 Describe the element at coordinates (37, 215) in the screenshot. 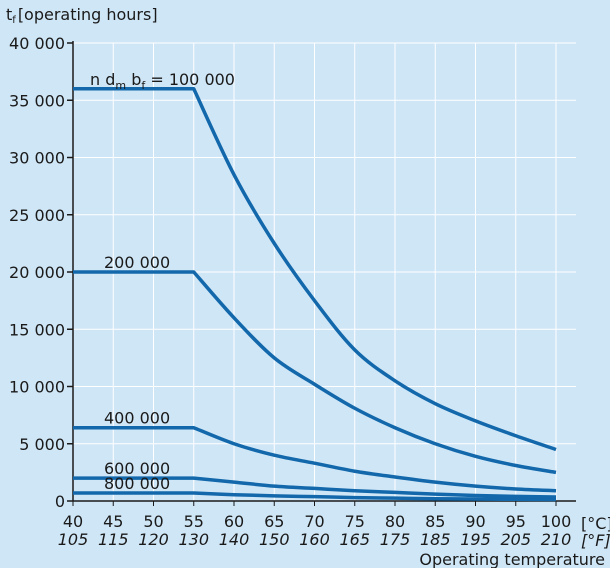

I see `y-tick-label: 25 000` at that location.